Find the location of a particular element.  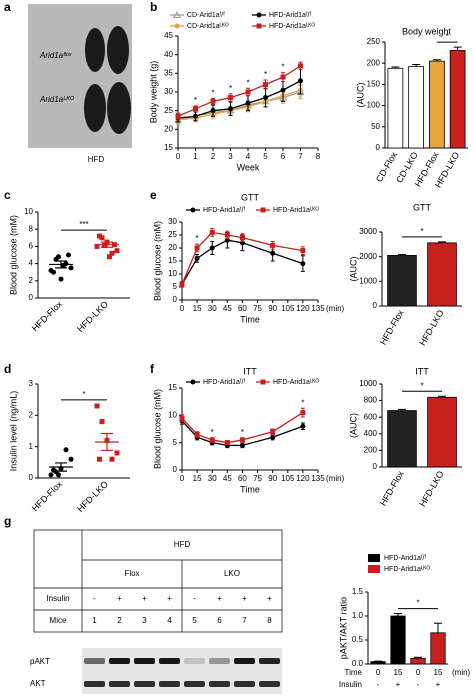

y-tick-label: 2 is located at coordinates (31, 280).